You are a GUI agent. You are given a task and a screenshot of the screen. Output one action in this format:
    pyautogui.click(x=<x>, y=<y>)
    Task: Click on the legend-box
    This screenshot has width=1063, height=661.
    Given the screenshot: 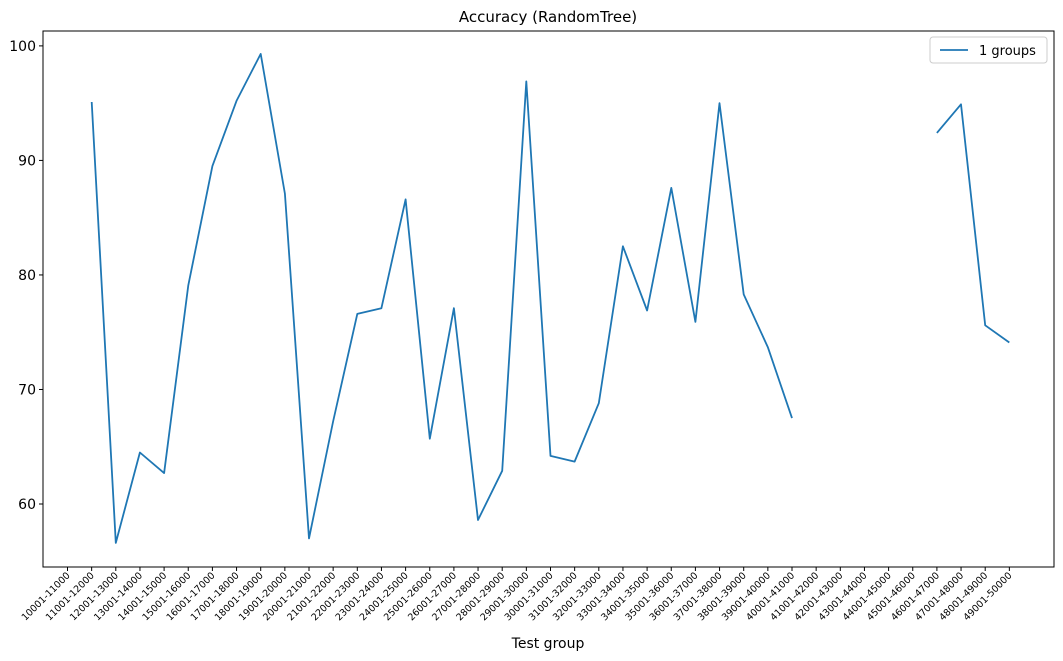 What is the action you would take?
    pyautogui.click(x=988, y=50)
    